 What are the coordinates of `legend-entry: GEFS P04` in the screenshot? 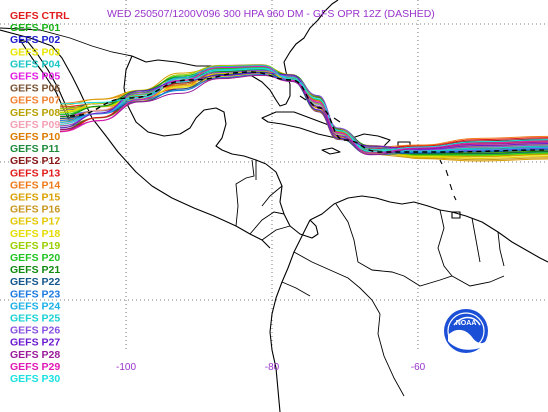 It's located at (35, 64).